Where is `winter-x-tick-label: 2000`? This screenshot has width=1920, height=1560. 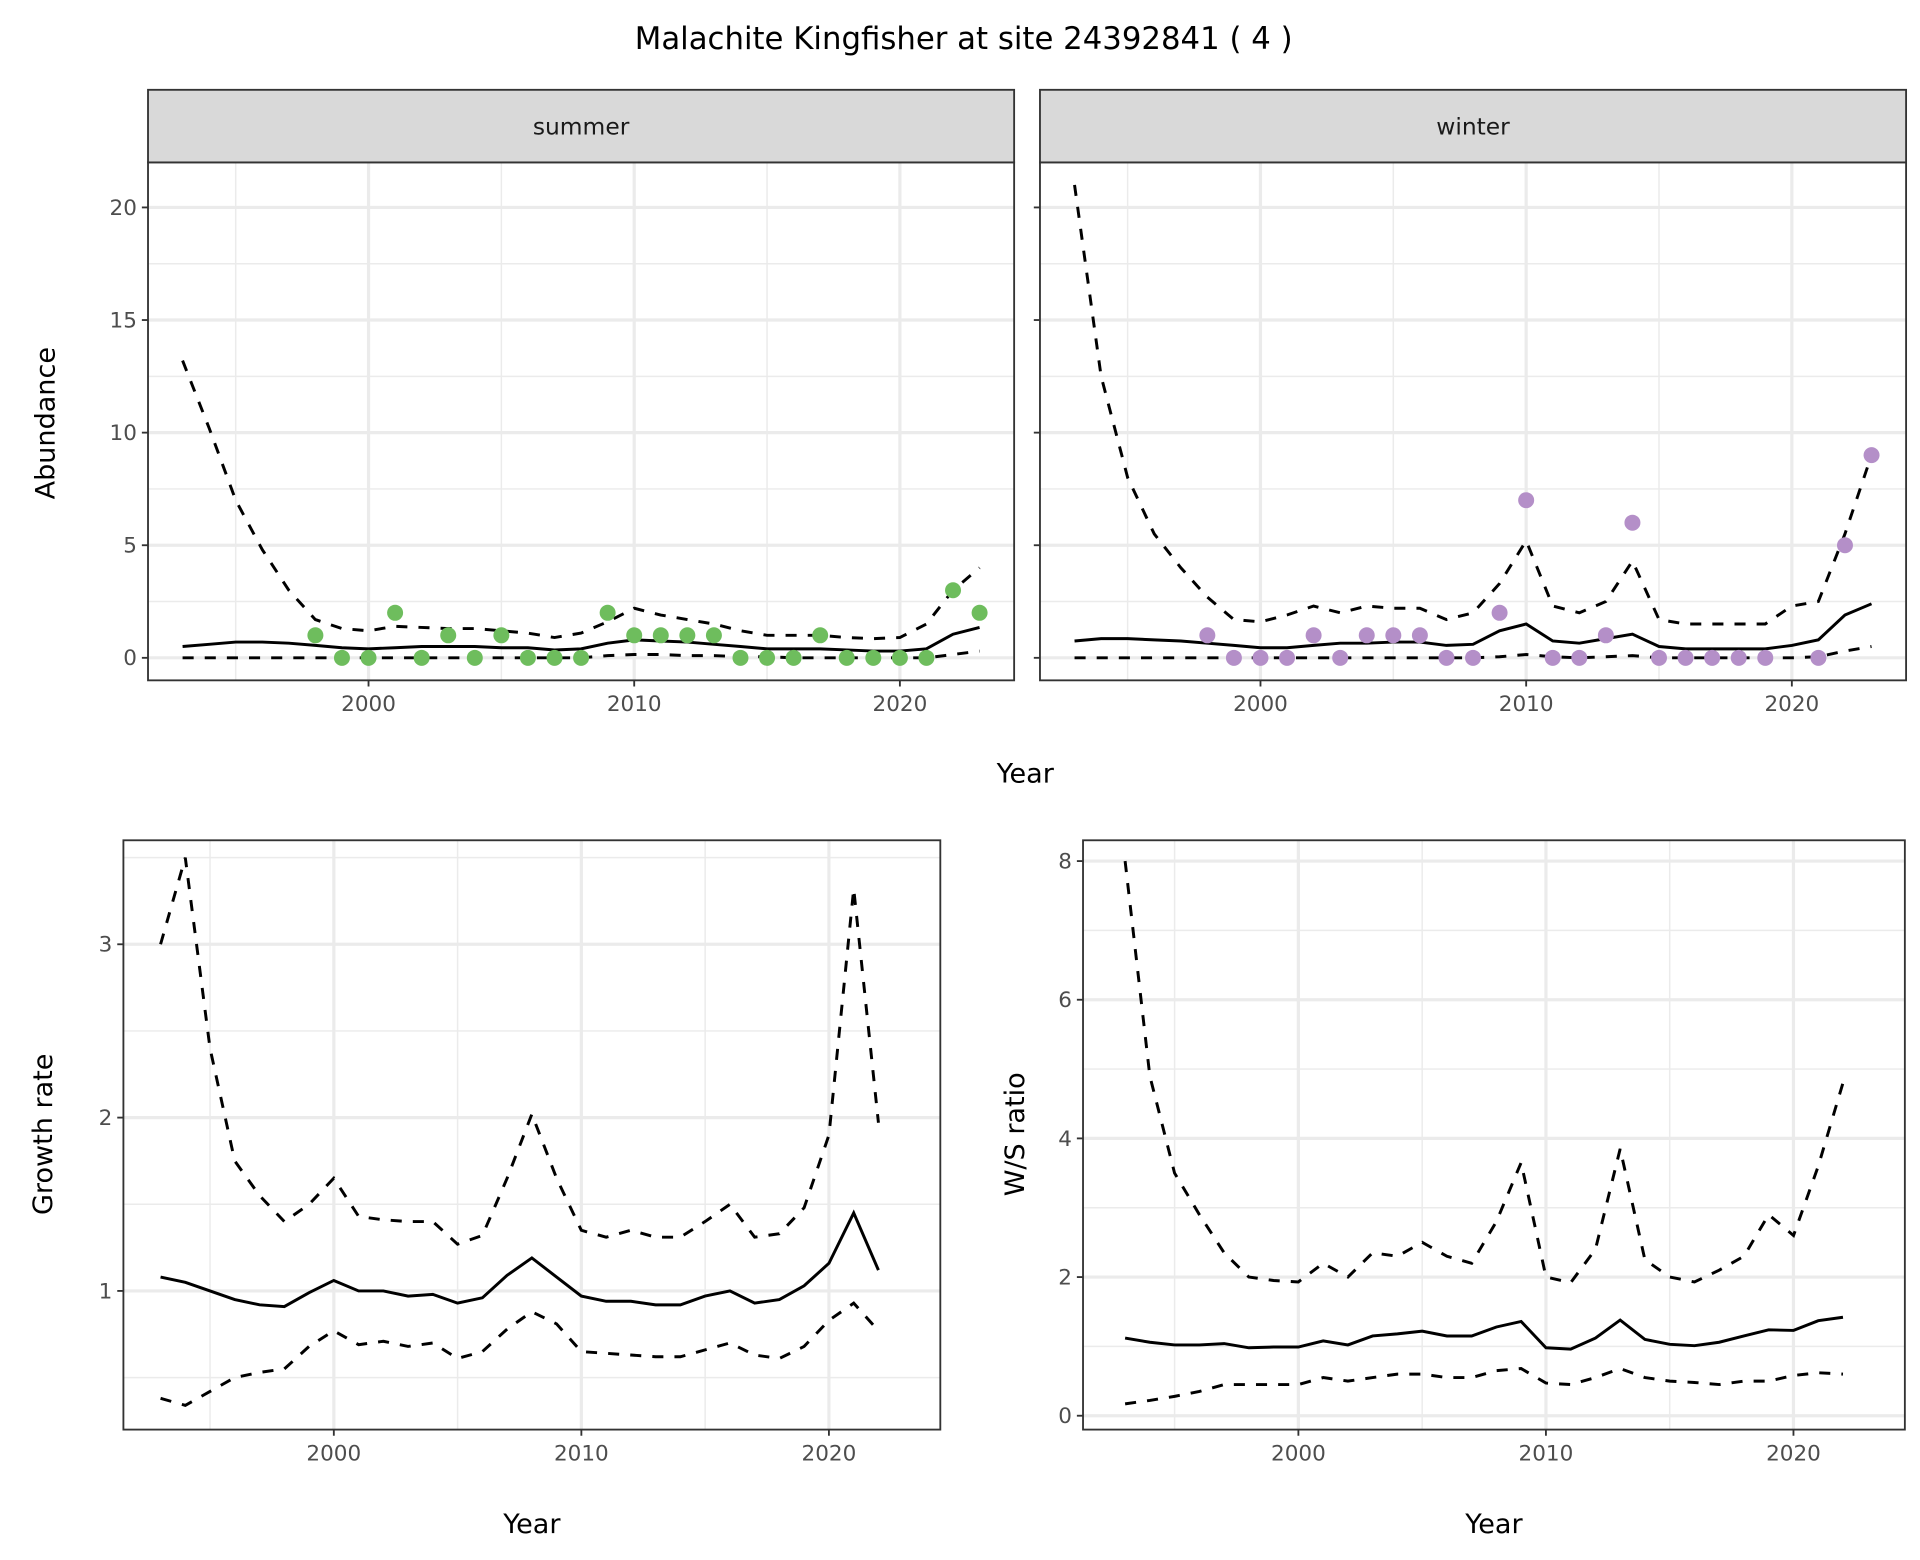
winter-x-tick-label: 2000 is located at coordinates (1260, 704).